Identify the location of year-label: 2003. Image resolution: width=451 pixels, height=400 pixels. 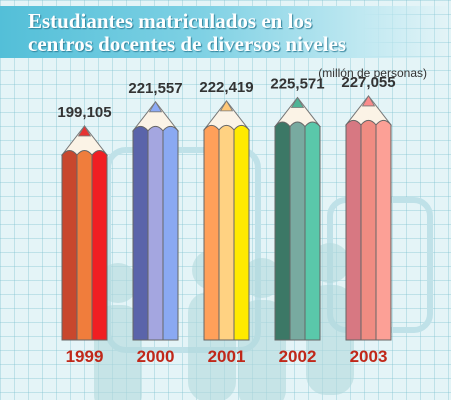
(369, 356).